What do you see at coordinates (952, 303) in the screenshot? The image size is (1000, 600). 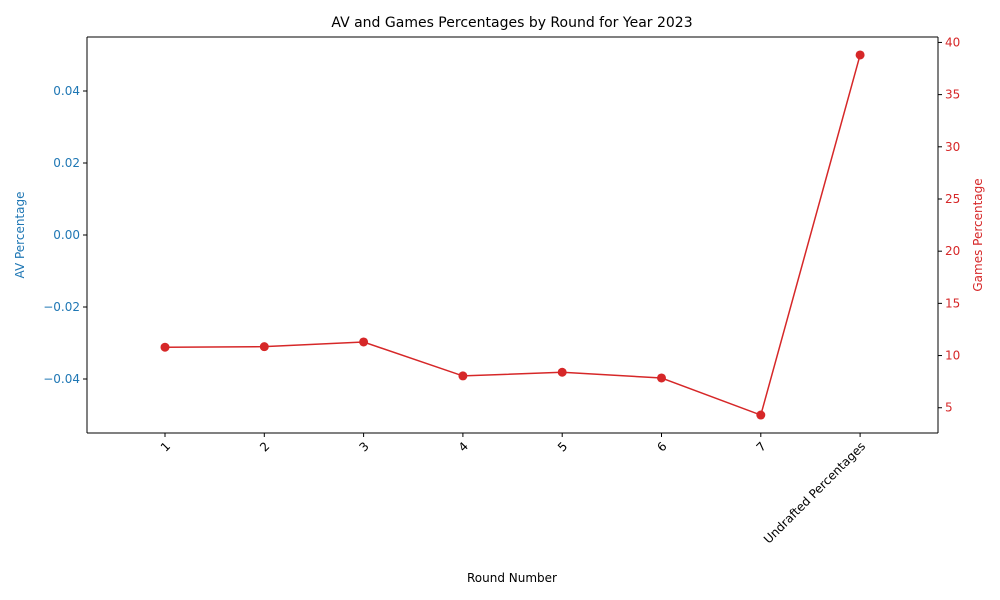 I see `right-tick-label: 15` at bounding box center [952, 303].